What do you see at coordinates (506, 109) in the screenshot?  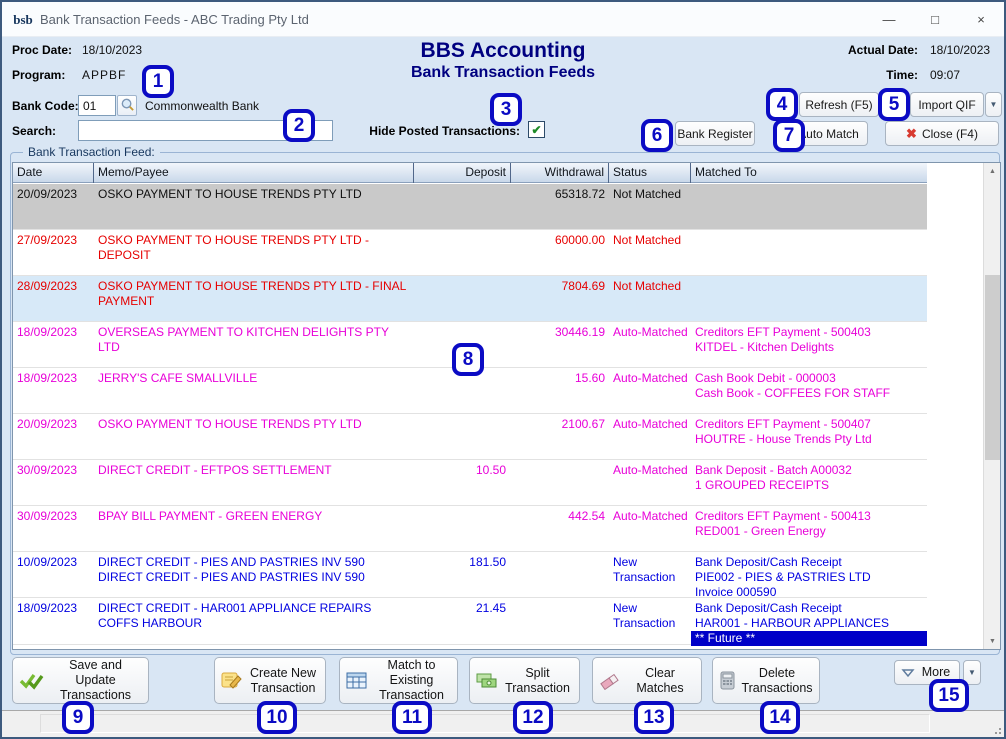 I see `callout-3: 3` at bounding box center [506, 109].